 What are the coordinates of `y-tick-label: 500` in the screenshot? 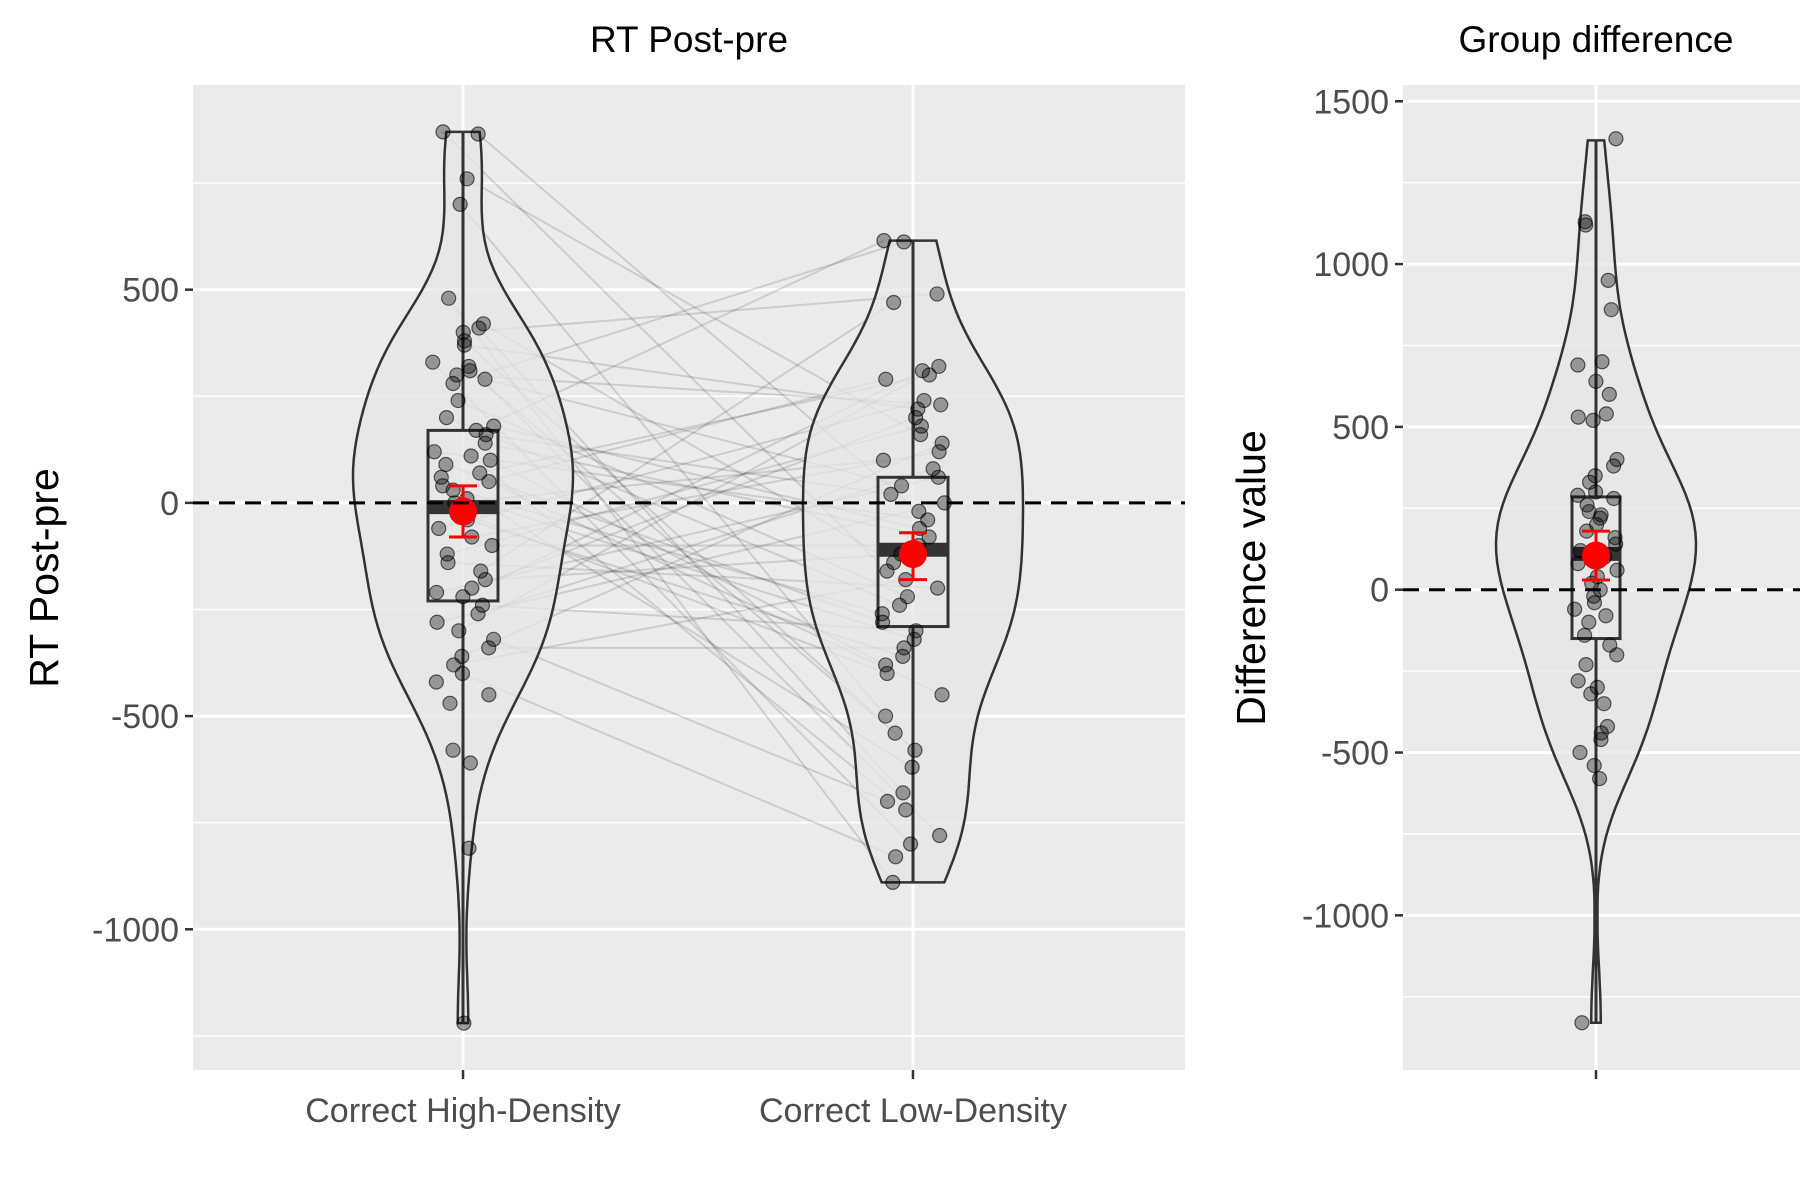 It's located at (150, 291).